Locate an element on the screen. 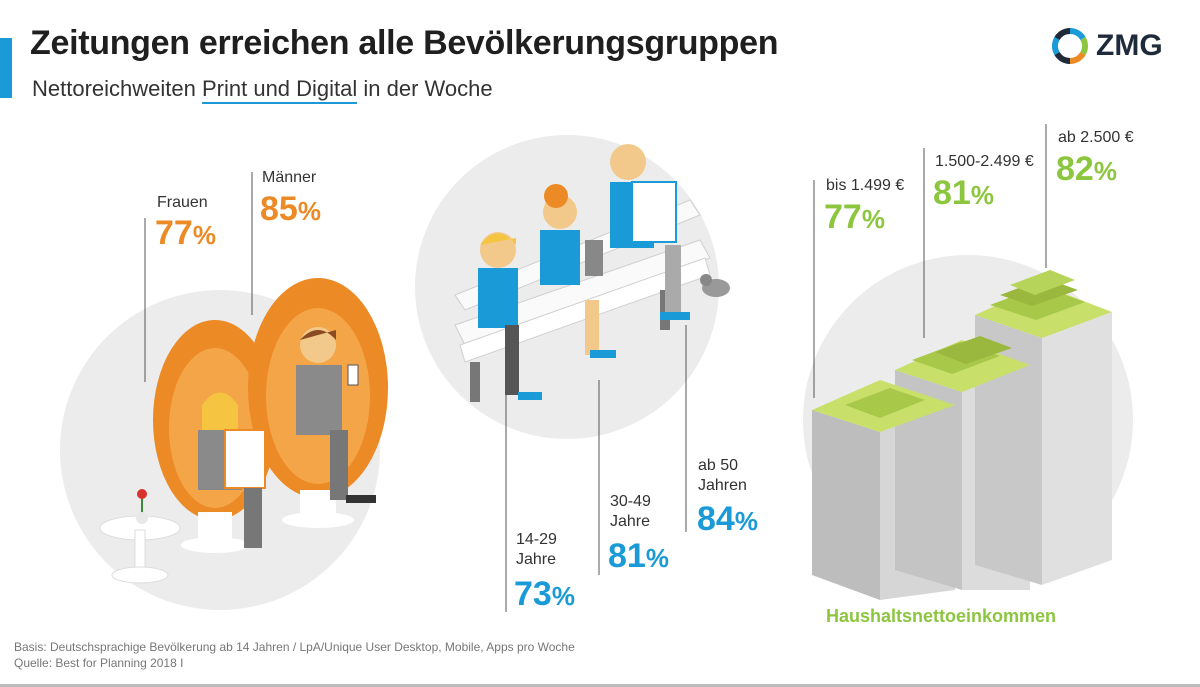 This screenshot has height=687, width=1200. accent-bar is located at coordinates (6, 68).